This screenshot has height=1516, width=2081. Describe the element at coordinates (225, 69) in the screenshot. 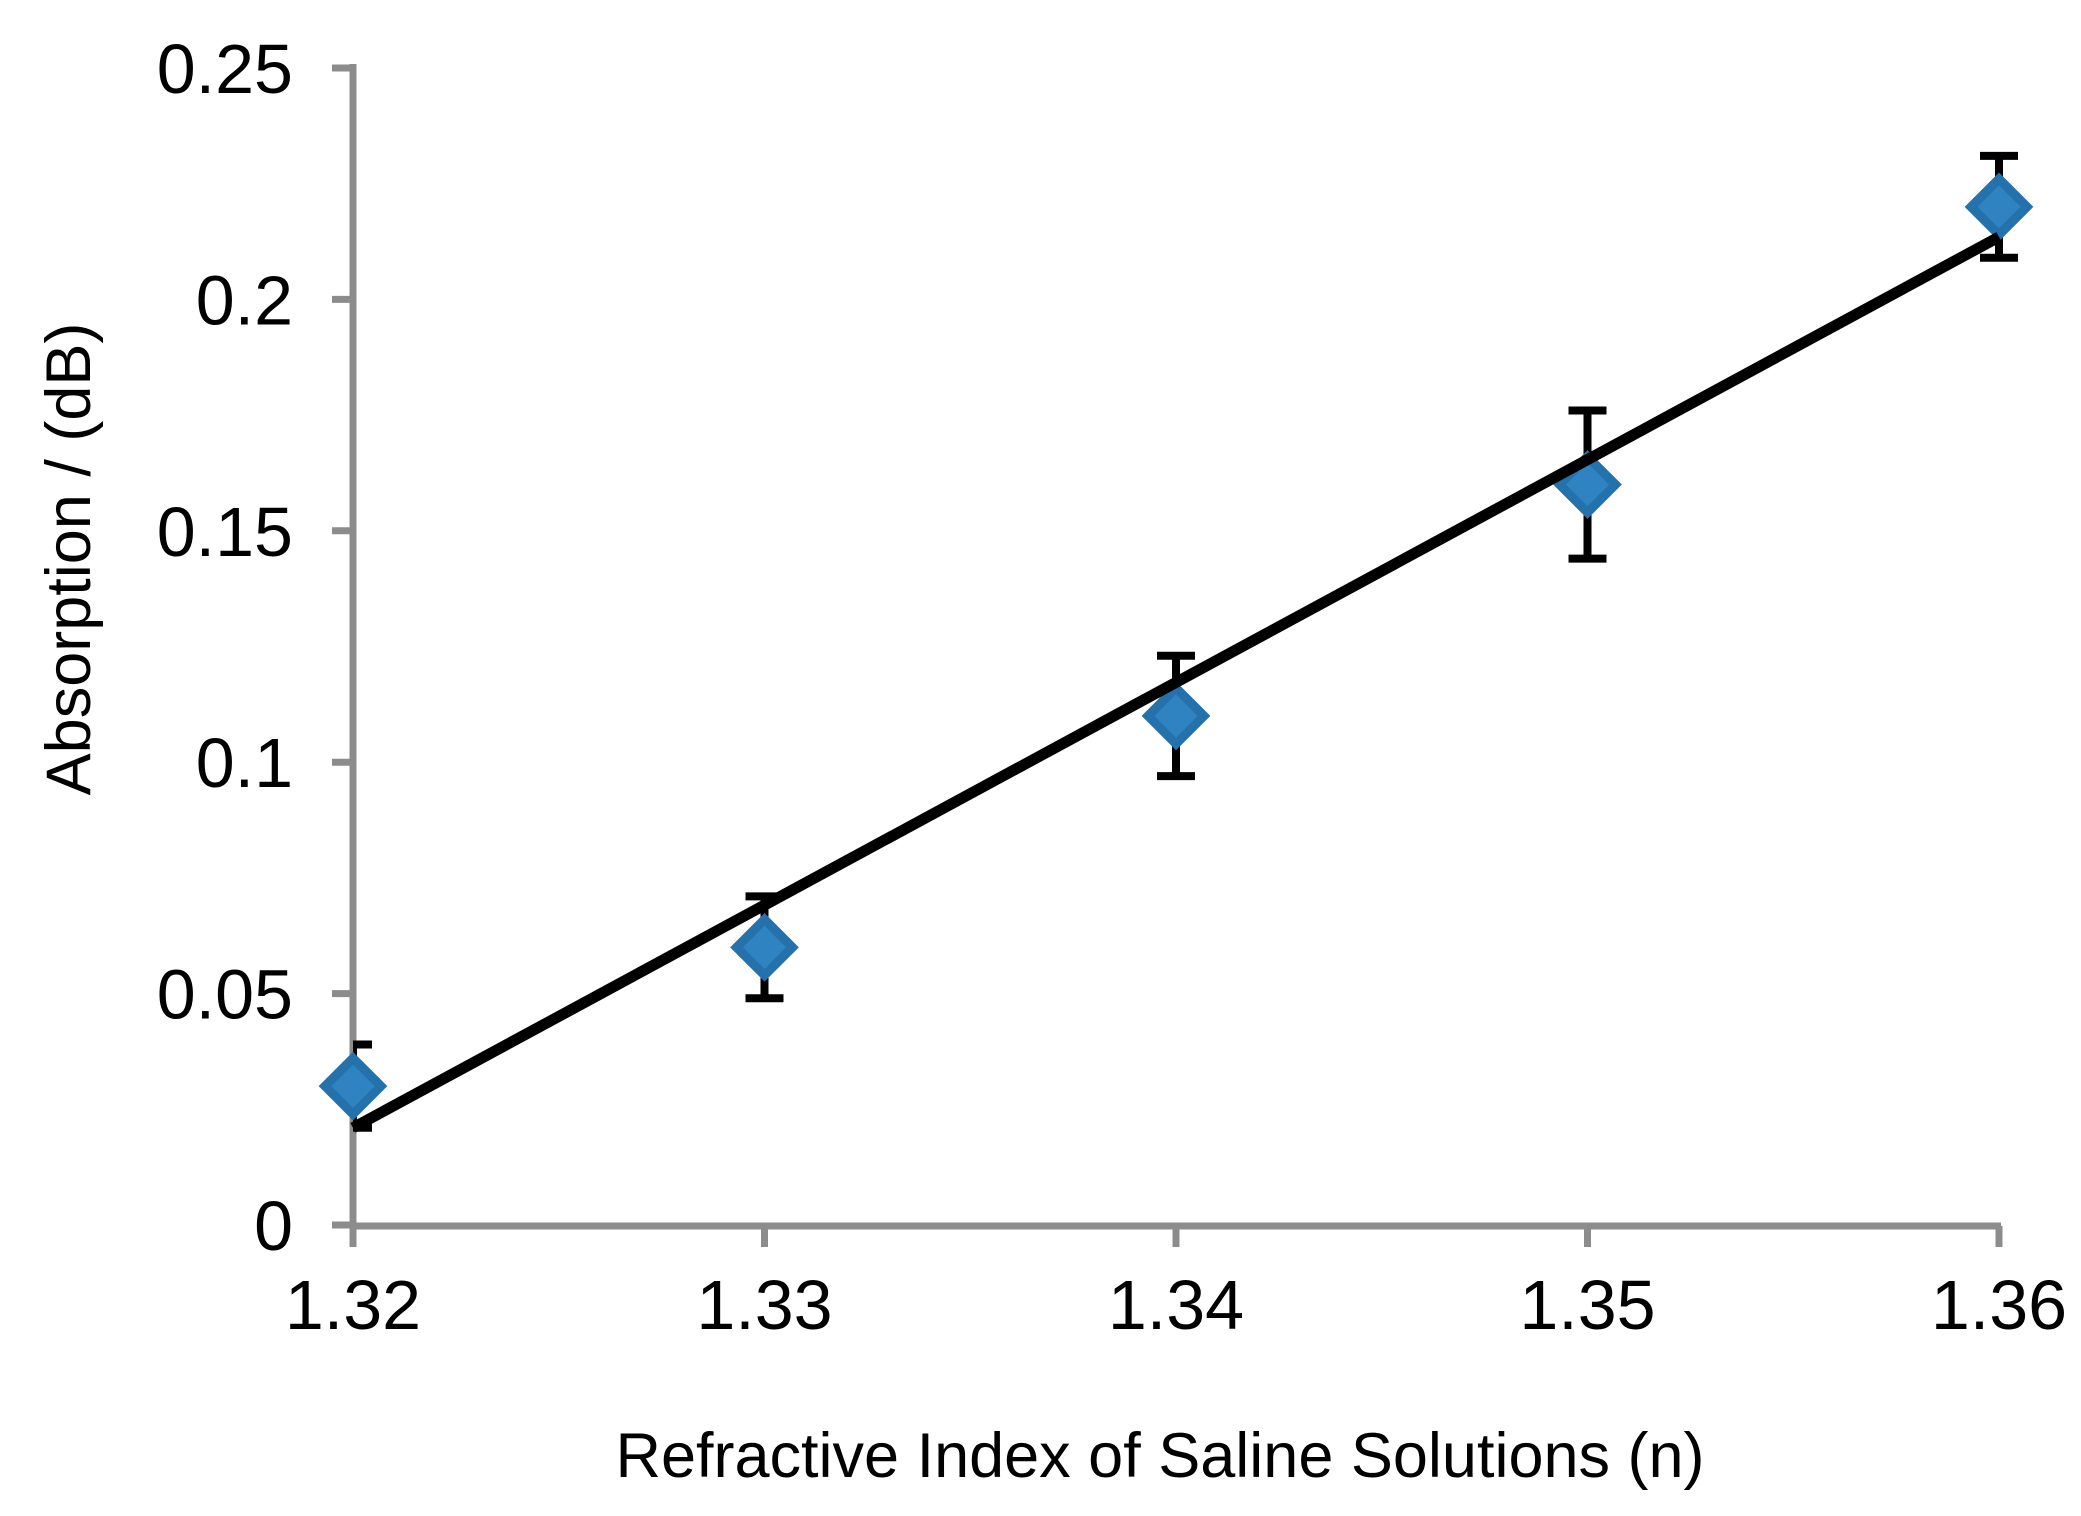

I see `y-tick-label: 0.25` at that location.